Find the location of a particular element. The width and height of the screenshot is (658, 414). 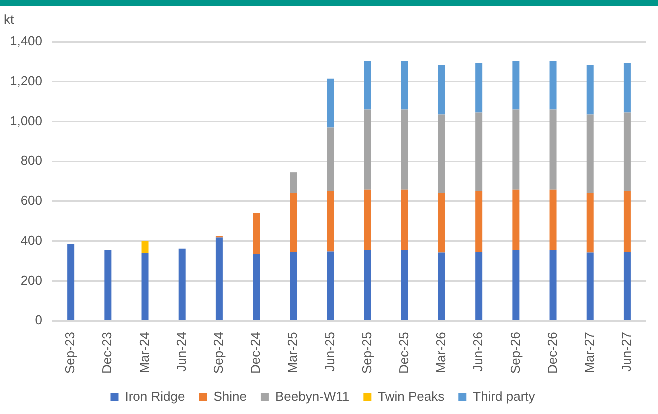

x-tick-label: Mar-24 is located at coordinates (144, 353).